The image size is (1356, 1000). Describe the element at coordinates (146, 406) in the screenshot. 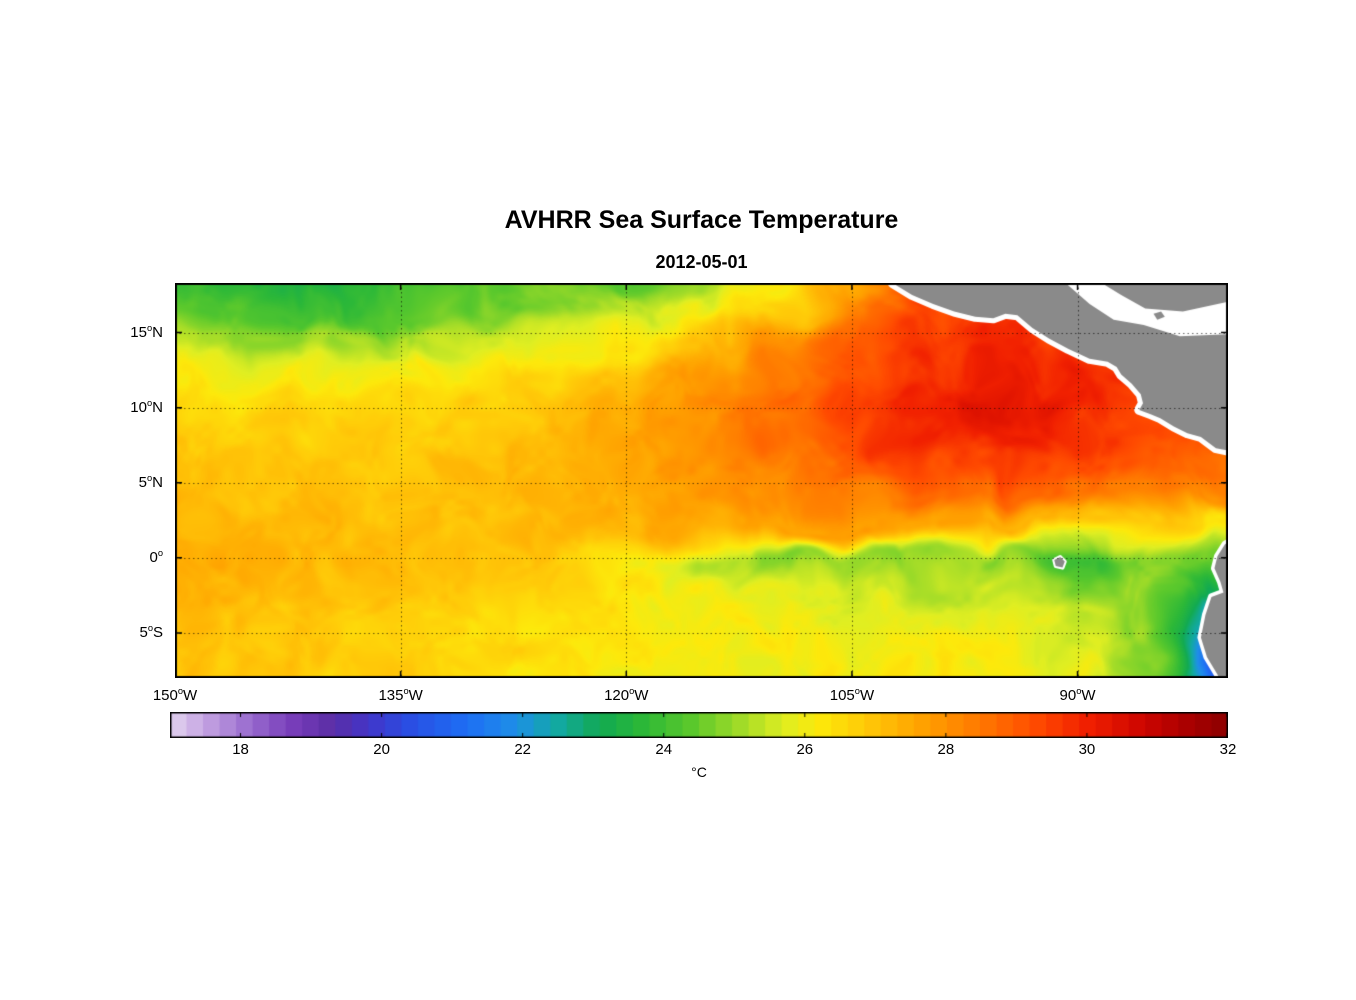

I see `y-tick-label: 10oN` at that location.